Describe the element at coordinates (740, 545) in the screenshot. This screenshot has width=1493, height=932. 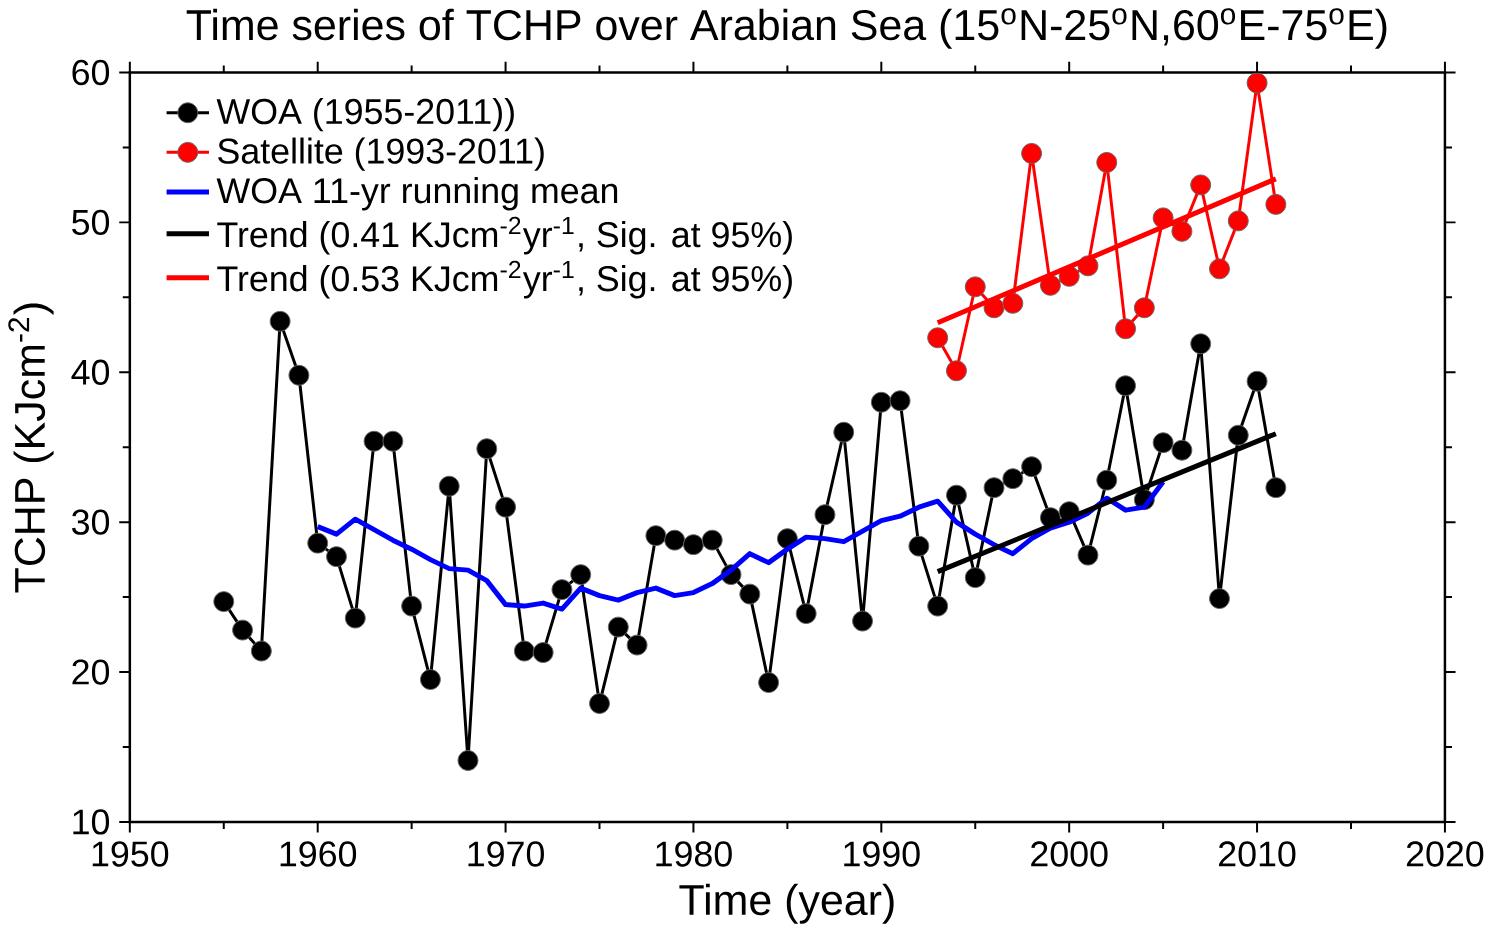
I see `line-series` at that location.